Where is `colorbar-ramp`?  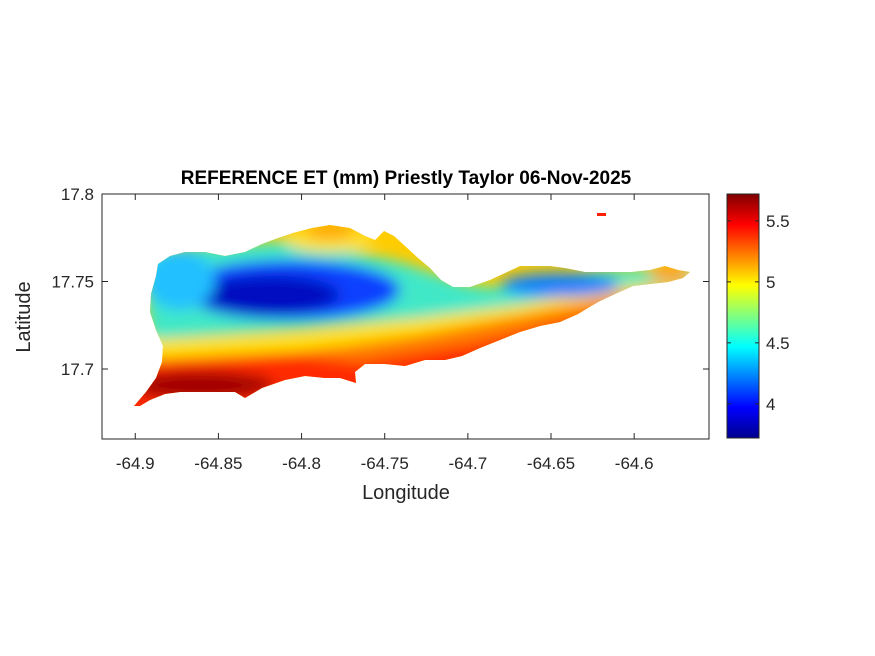
colorbar-ramp is located at coordinates (743, 316).